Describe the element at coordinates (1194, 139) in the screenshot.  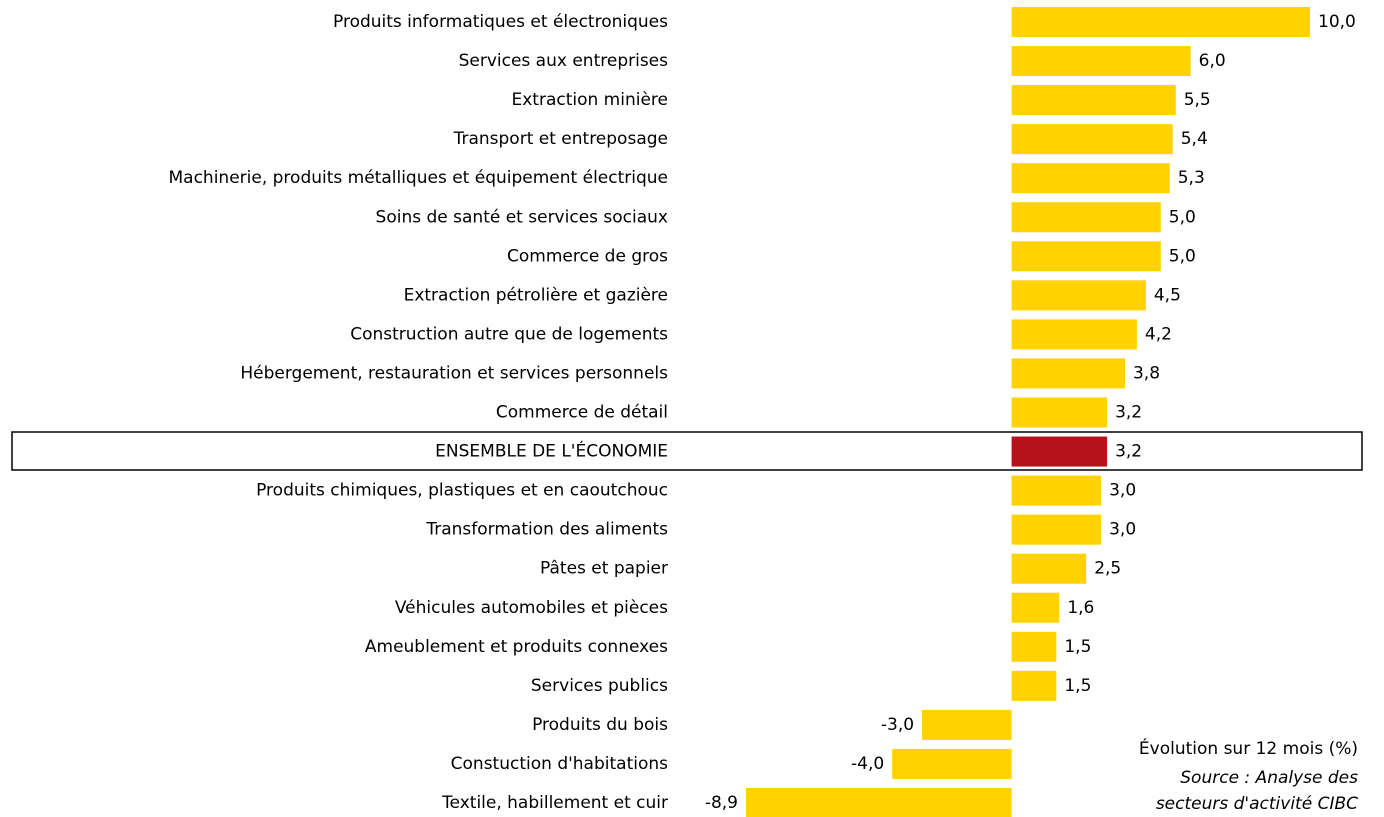
I see `value-label: 5,4` at that location.